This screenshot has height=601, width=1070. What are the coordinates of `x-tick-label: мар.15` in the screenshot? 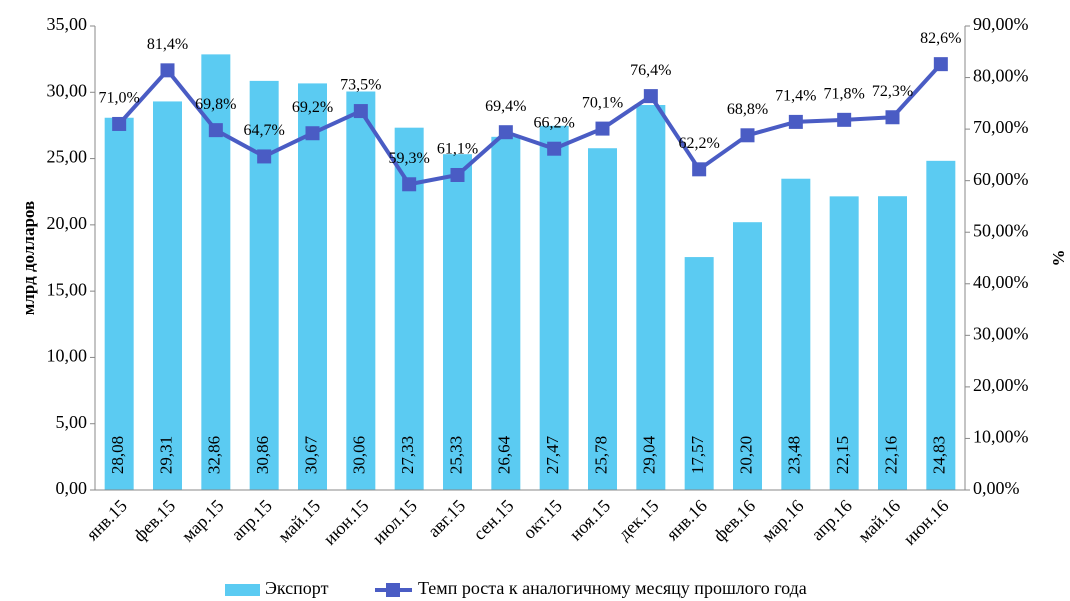 It's located at (203, 521).